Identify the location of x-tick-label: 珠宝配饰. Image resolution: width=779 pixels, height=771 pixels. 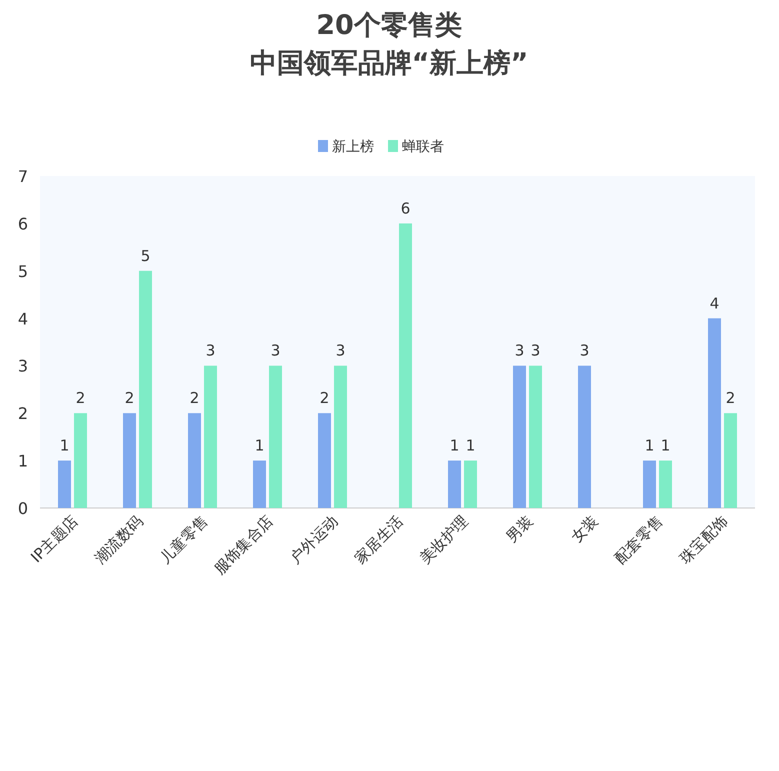
(704, 540).